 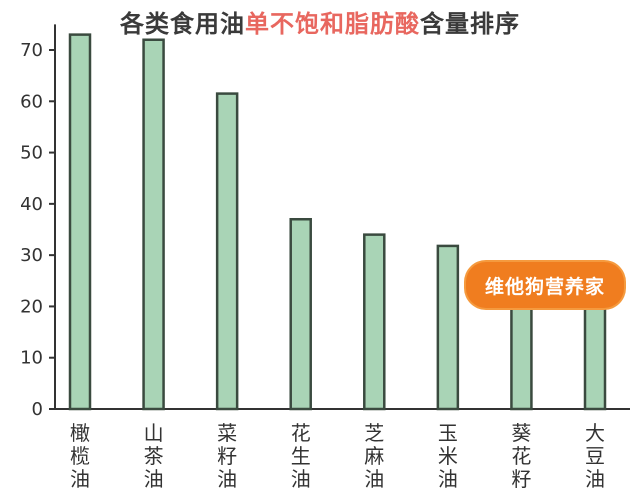 I want to click on y-tick-label: 20, so click(x=31, y=306).